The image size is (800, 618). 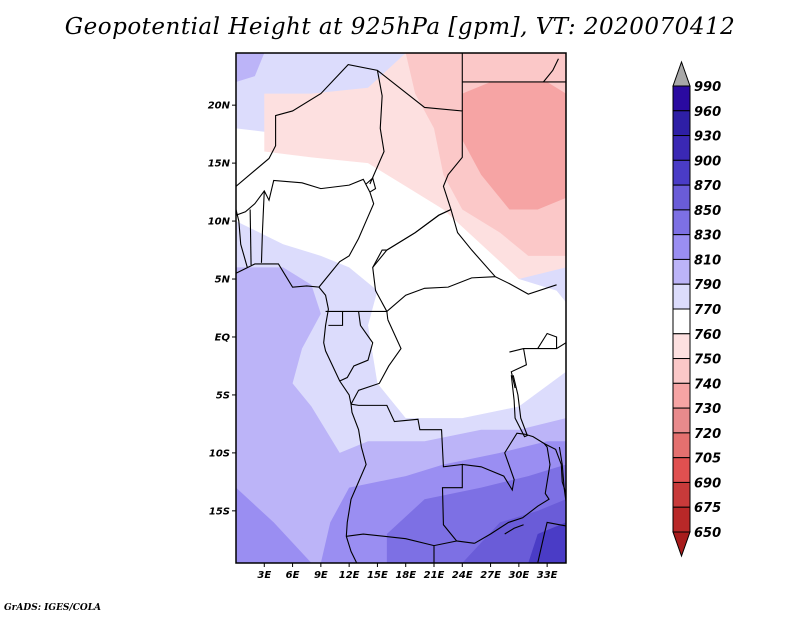 What do you see at coordinates (401, 540) in the screenshot?
I see `border-angola-namibia` at bounding box center [401, 540].